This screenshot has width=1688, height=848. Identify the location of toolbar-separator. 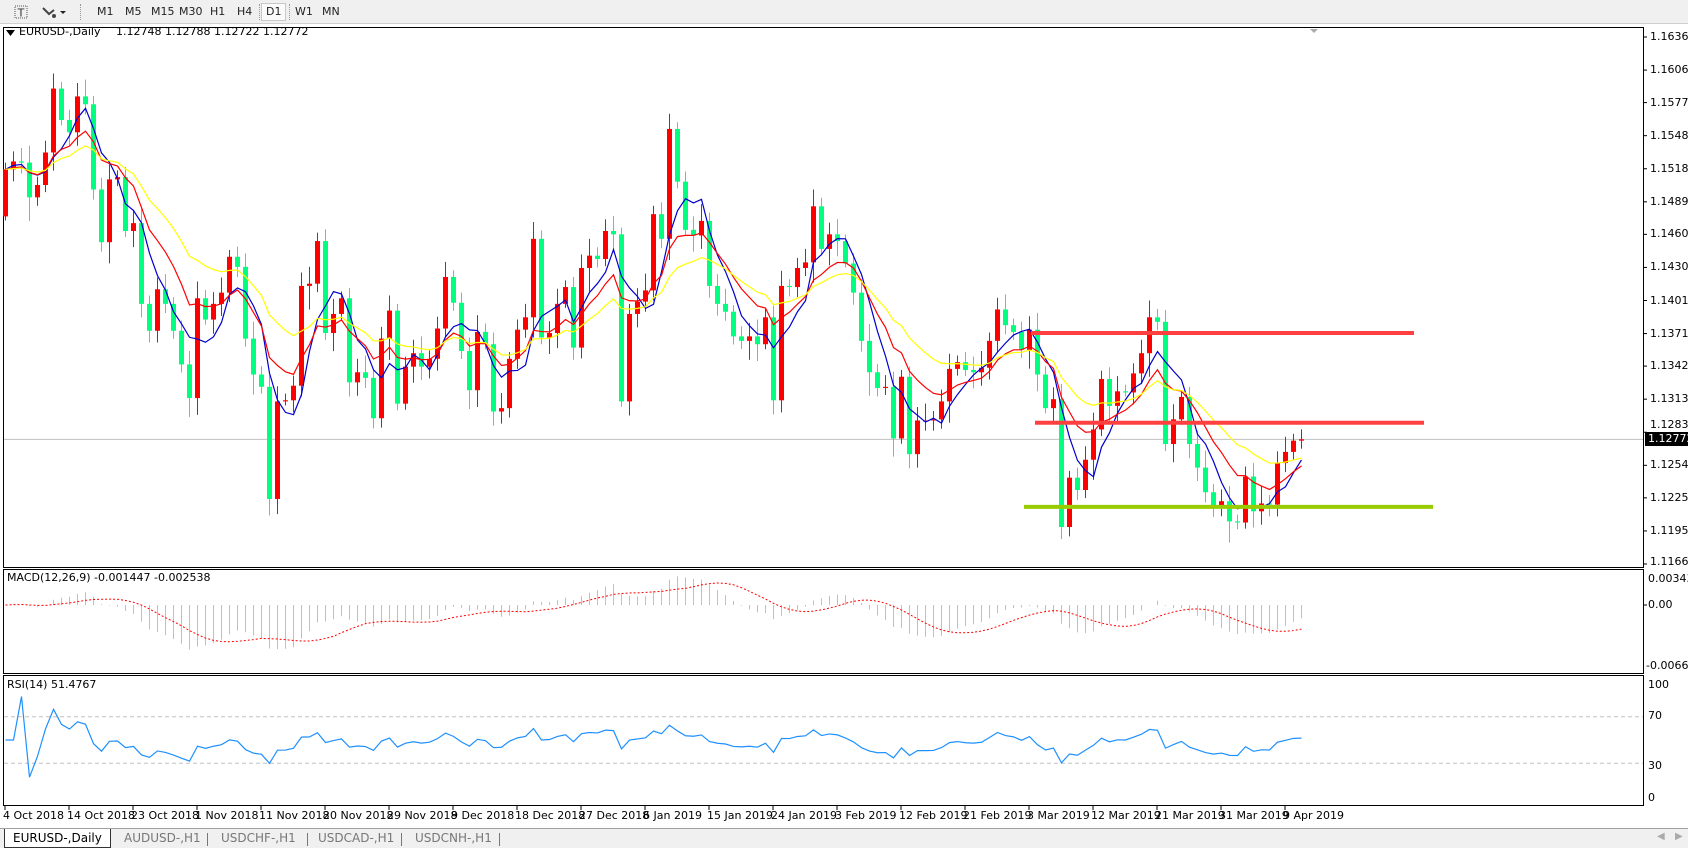
(259, 12).